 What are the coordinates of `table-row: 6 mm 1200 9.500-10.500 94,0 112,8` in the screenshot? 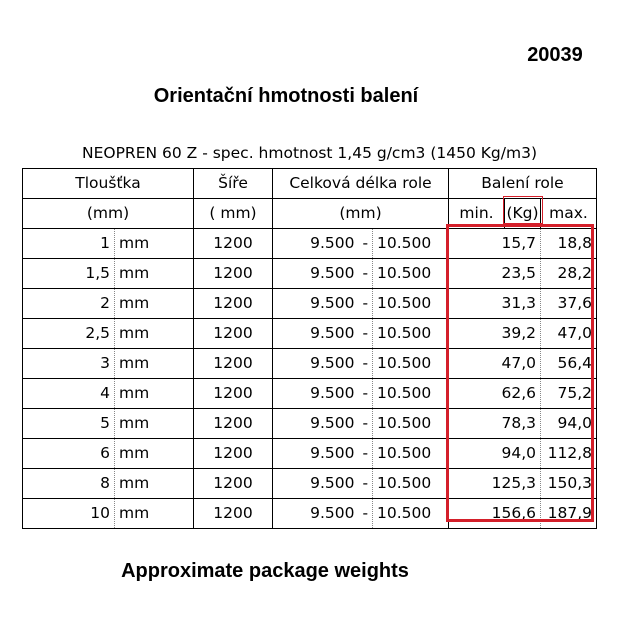 It's located at (309, 453).